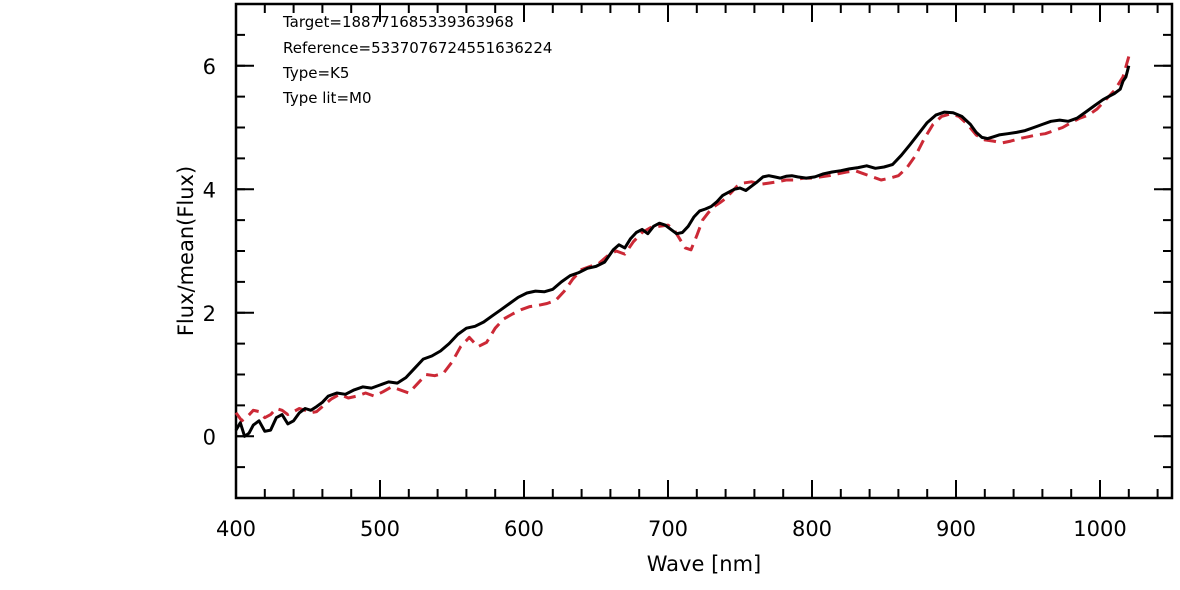 This screenshot has width=1180, height=590. Describe the element at coordinates (209, 314) in the screenshot. I see `y-tick-label: 2` at that location.